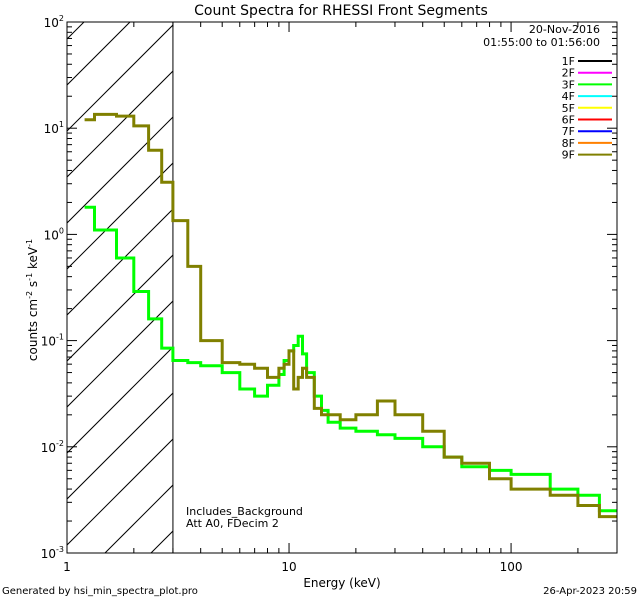 This screenshot has width=640, height=600. I want to click on legend-date: 20-Nov-2016, so click(564, 29).